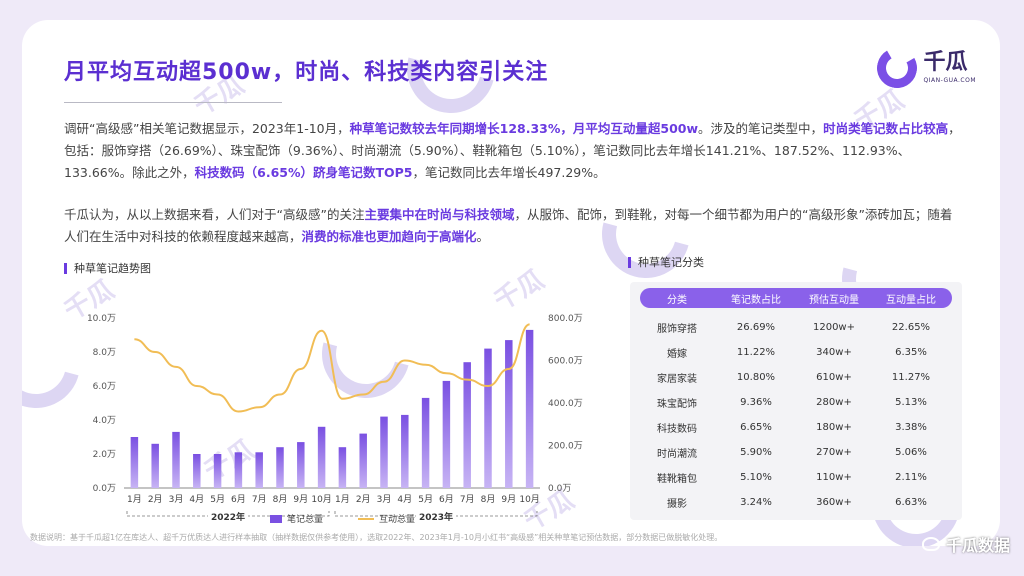 Image resolution: width=1024 pixels, height=576 pixels. I want to click on title-divider, so click(173, 102).